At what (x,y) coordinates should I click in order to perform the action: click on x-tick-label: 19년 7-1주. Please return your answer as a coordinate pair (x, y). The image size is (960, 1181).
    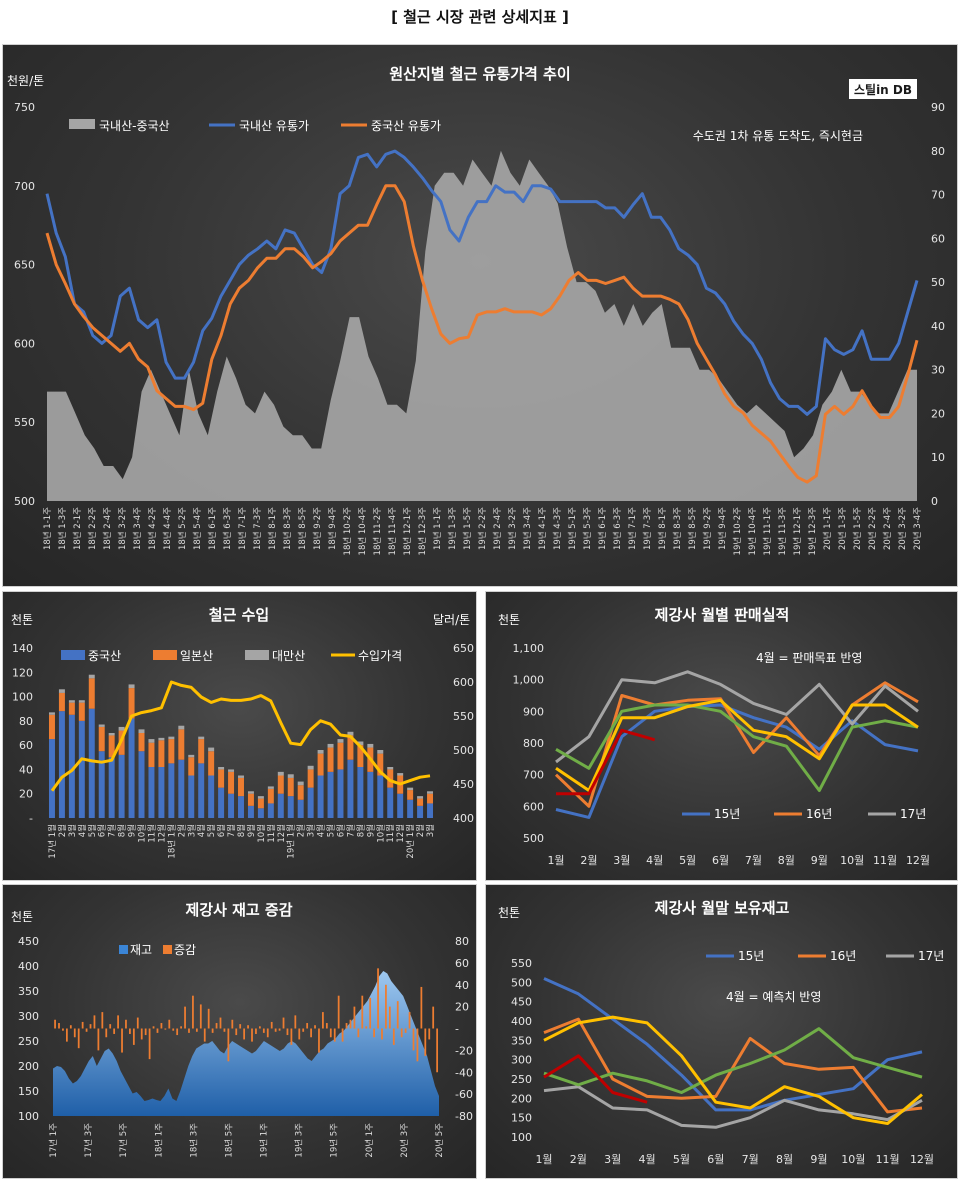
    Looking at the image, I should click on (632, 528).